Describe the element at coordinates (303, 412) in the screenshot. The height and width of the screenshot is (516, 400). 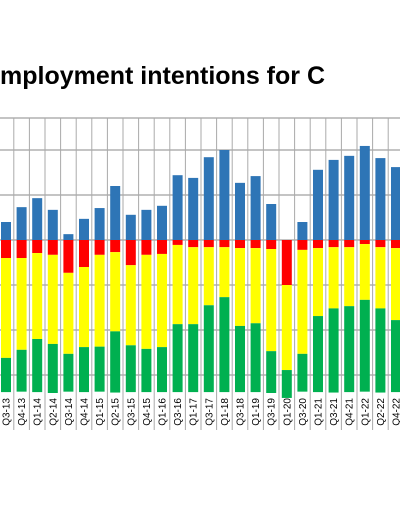
I see `x-tick-label: Q3-20` at that location.